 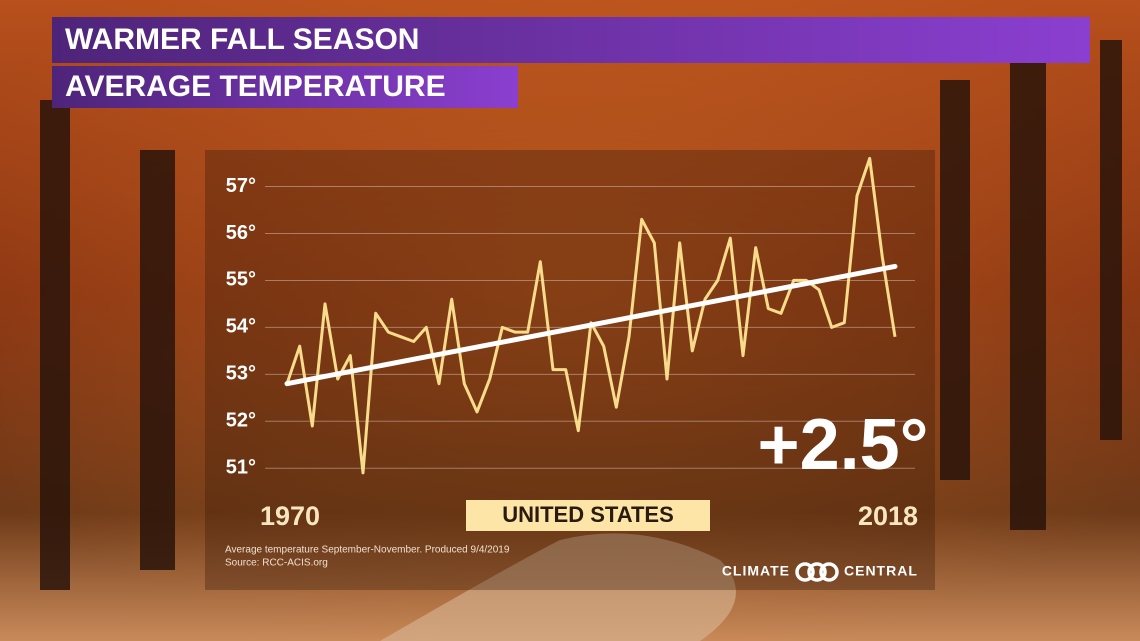 I want to click on y-tick-label: 54°, so click(x=241, y=327).